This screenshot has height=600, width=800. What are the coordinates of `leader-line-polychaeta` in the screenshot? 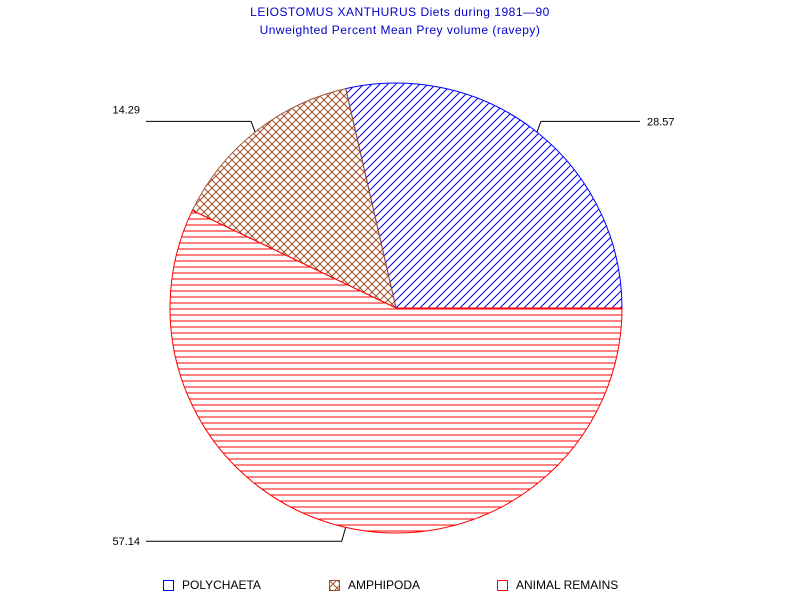 It's located at (588, 126).